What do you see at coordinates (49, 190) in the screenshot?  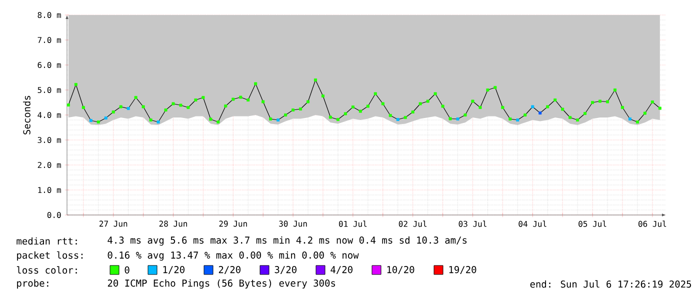 I see `y-tick-label: 1.0 m` at bounding box center [49, 190].